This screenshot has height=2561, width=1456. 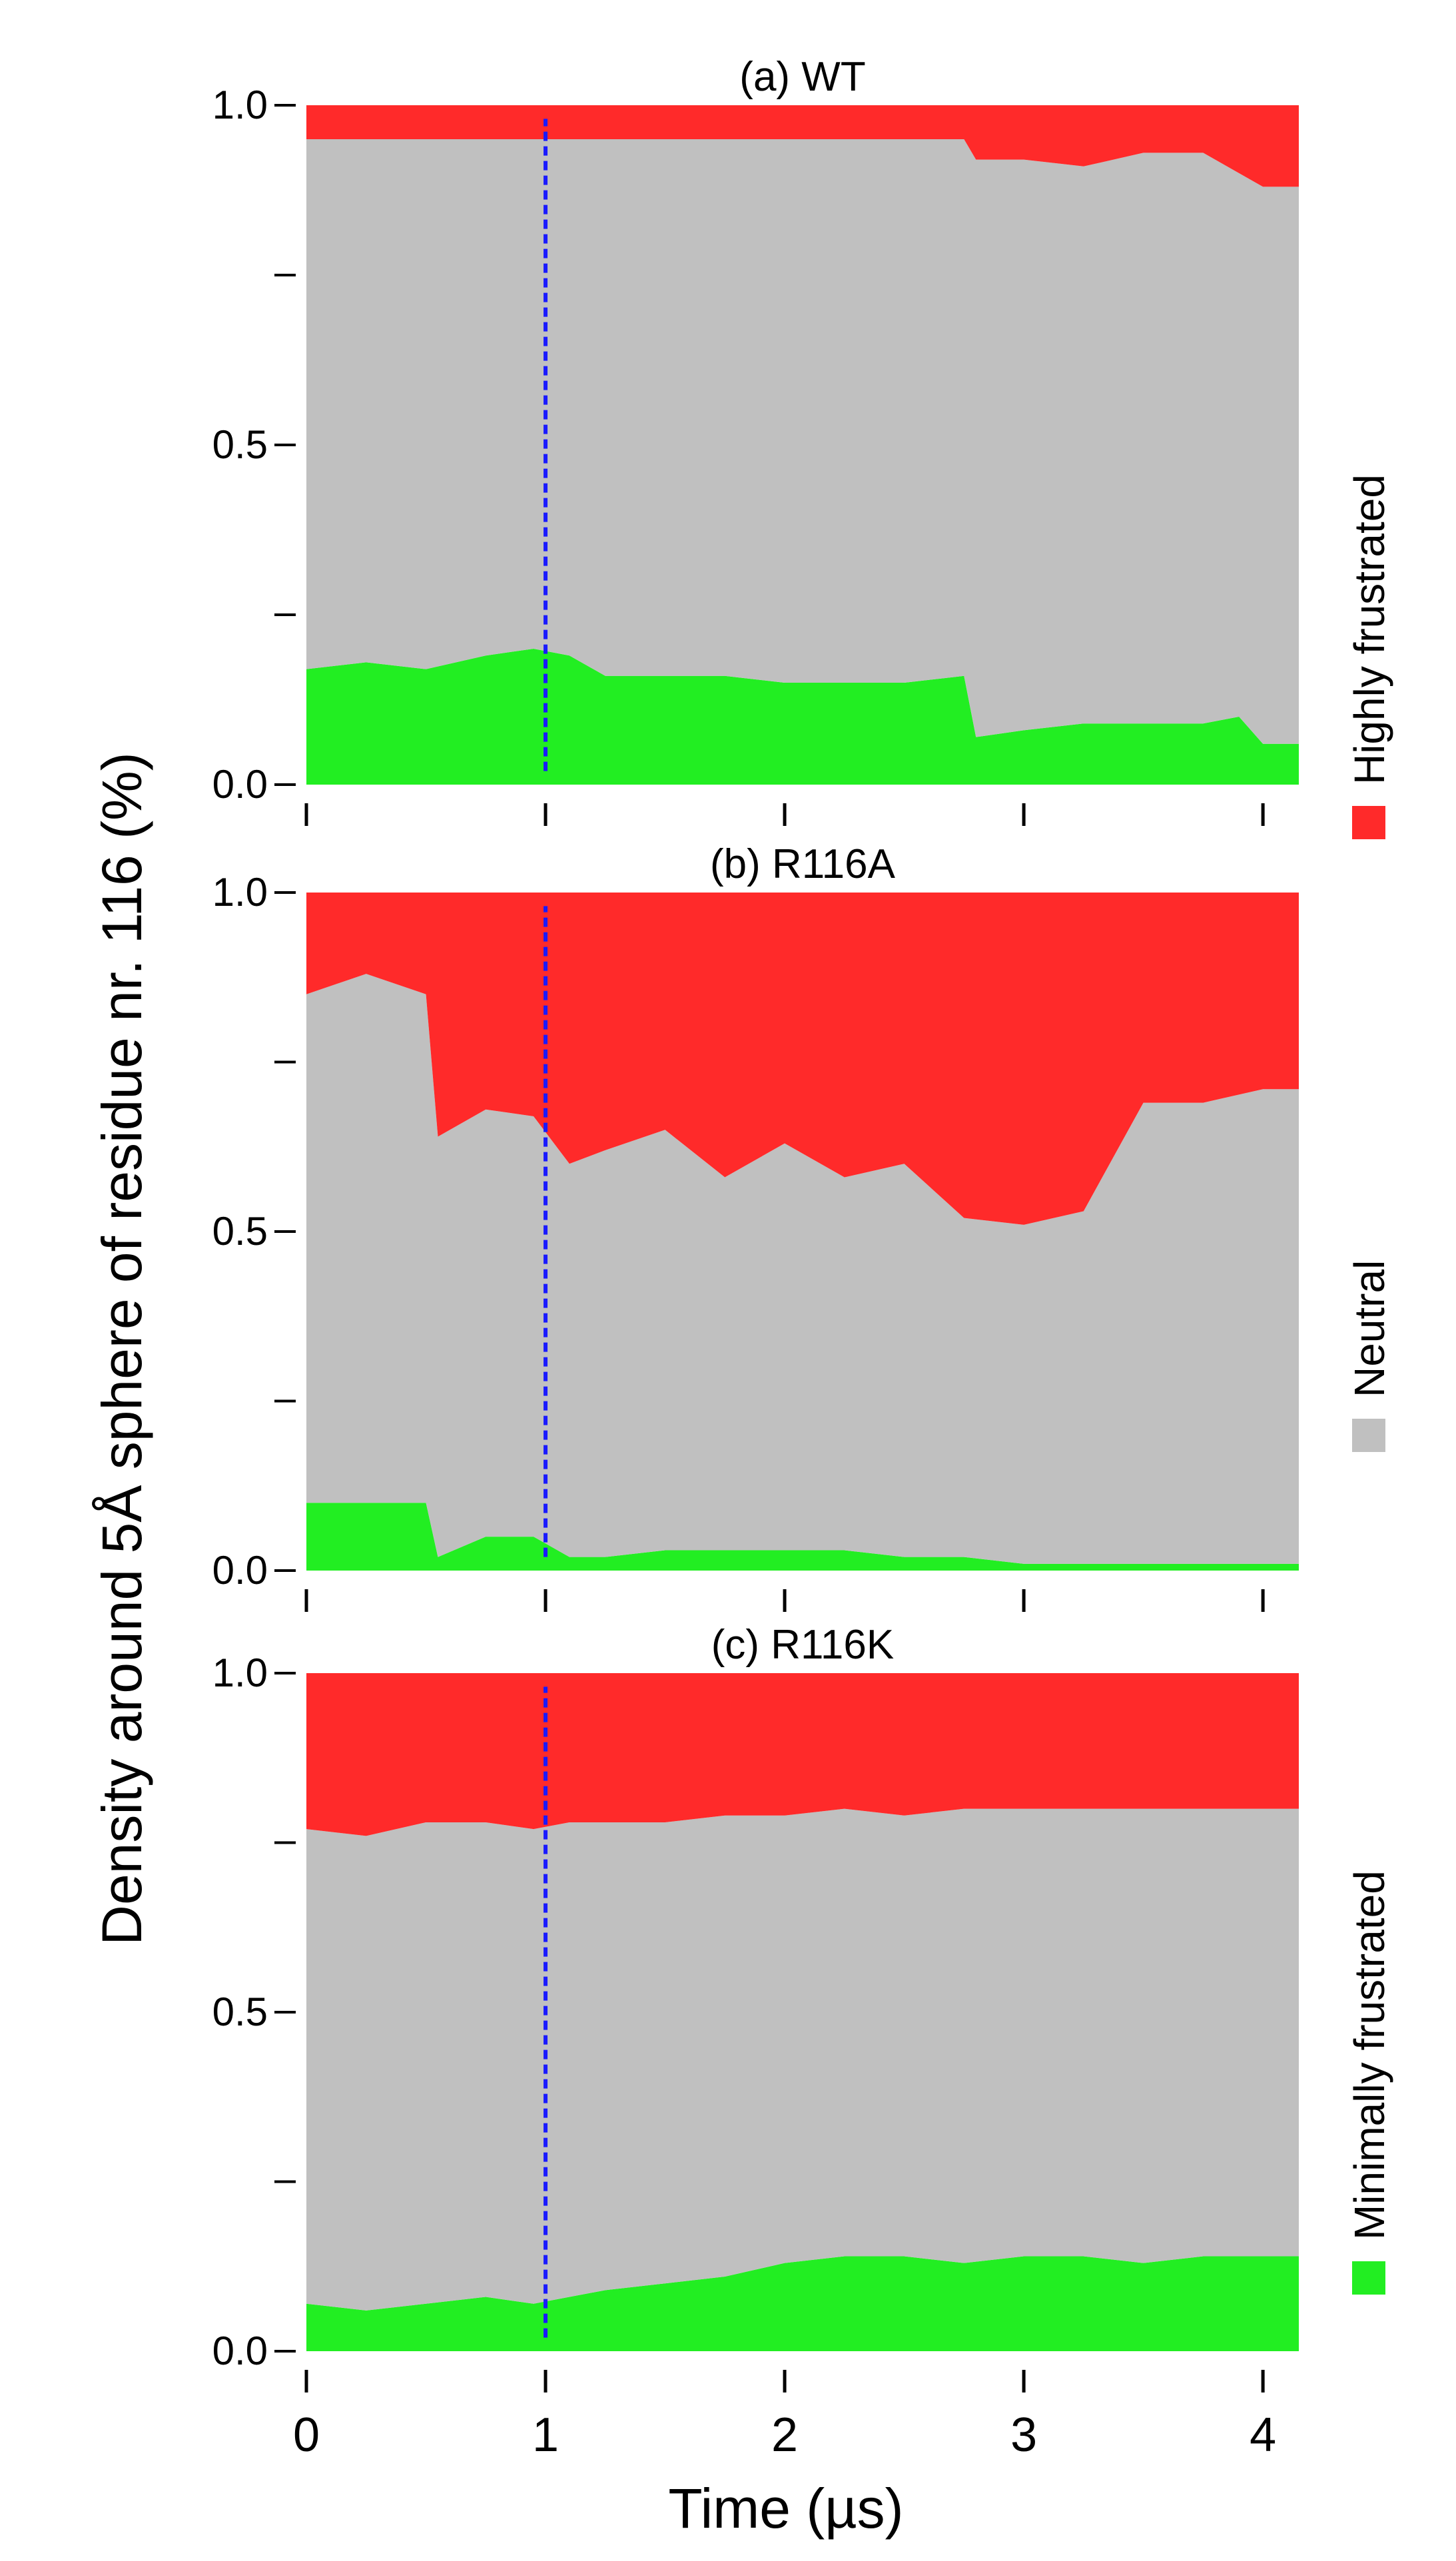 I want to click on y-tick-label-panel-0-0: 0.0, so click(x=240, y=784).